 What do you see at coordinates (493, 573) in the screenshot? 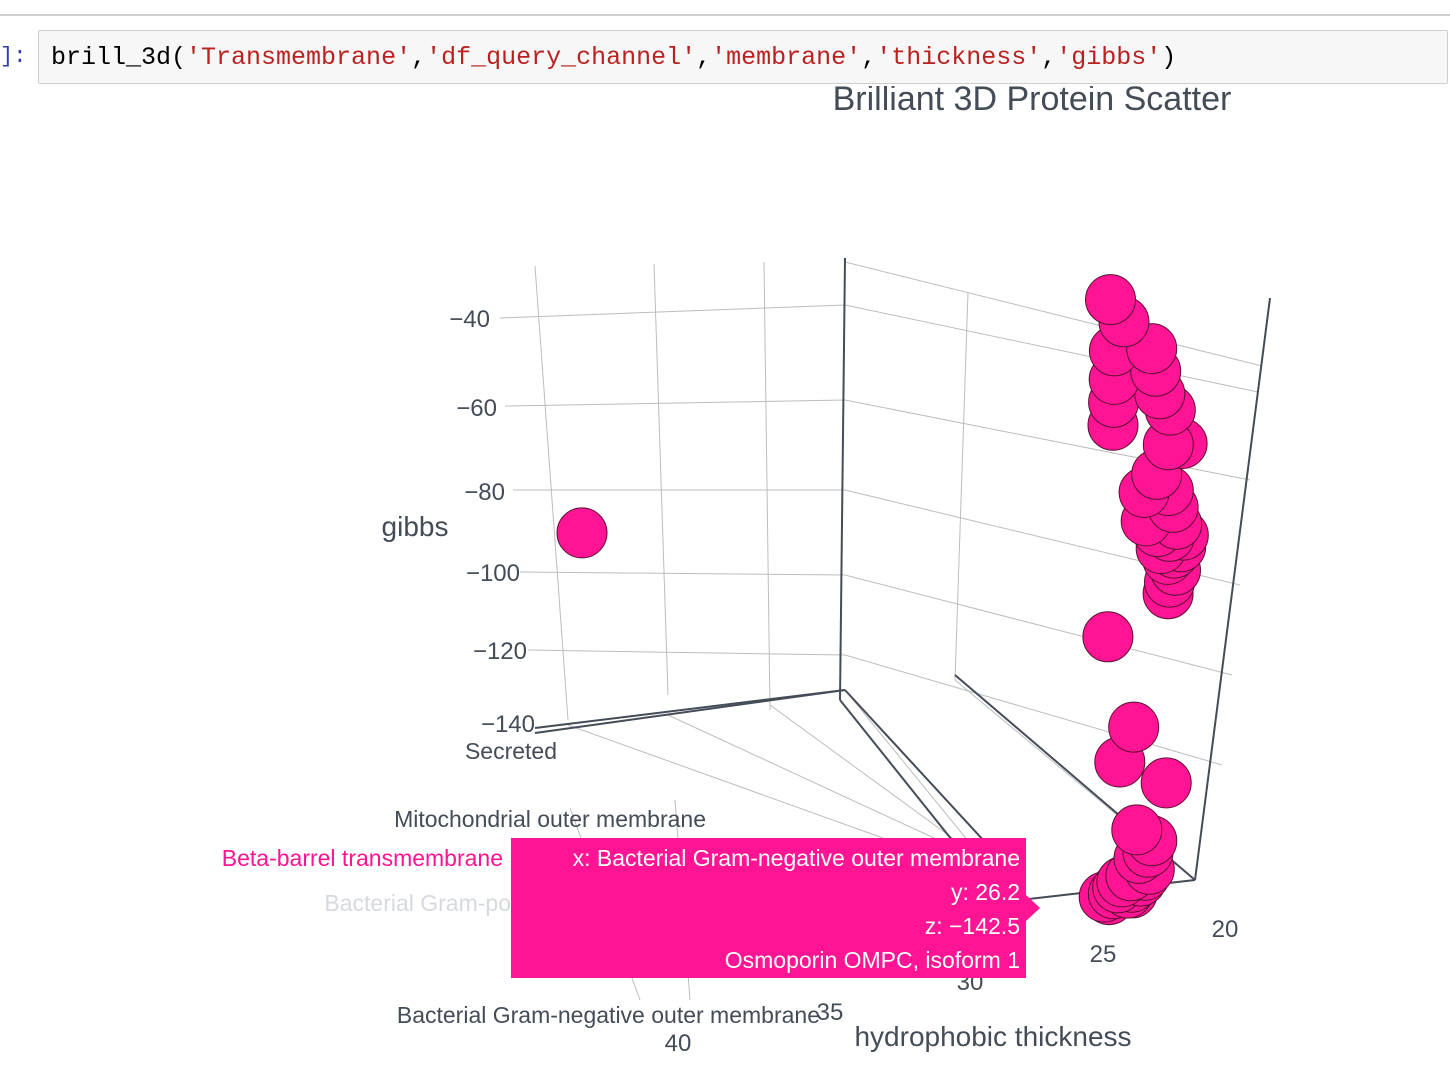
I see `z-tick-label: −100` at bounding box center [493, 573].